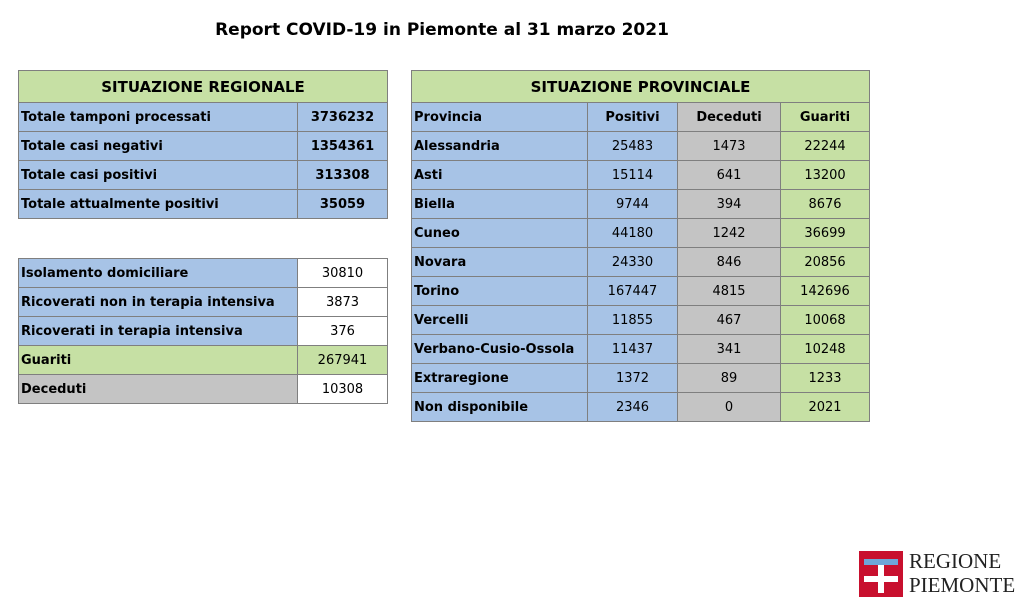 The width and height of the screenshot is (1024, 608). I want to click on table-row: Isolamento domiciliare 30810, so click(203, 273).